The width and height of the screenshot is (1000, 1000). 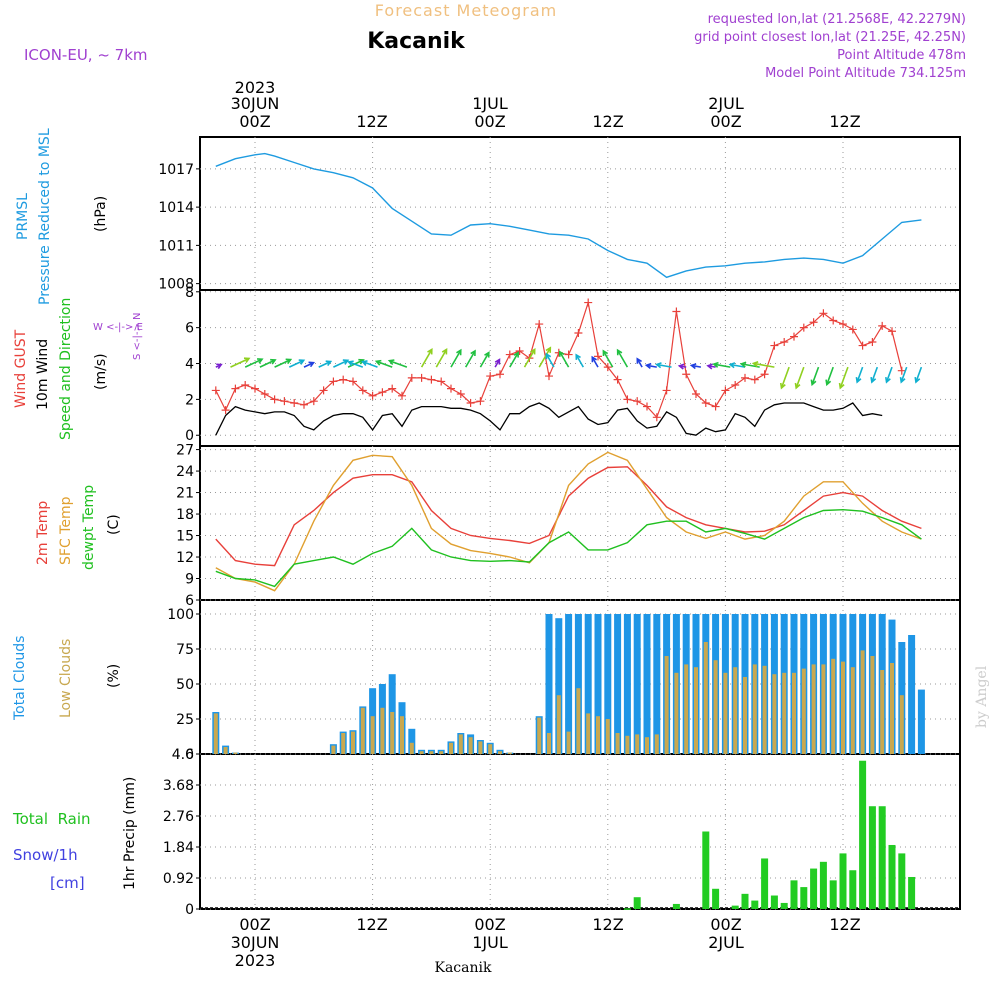 What do you see at coordinates (549, 419) in the screenshot?
I see `wind-line` at bounding box center [549, 419].